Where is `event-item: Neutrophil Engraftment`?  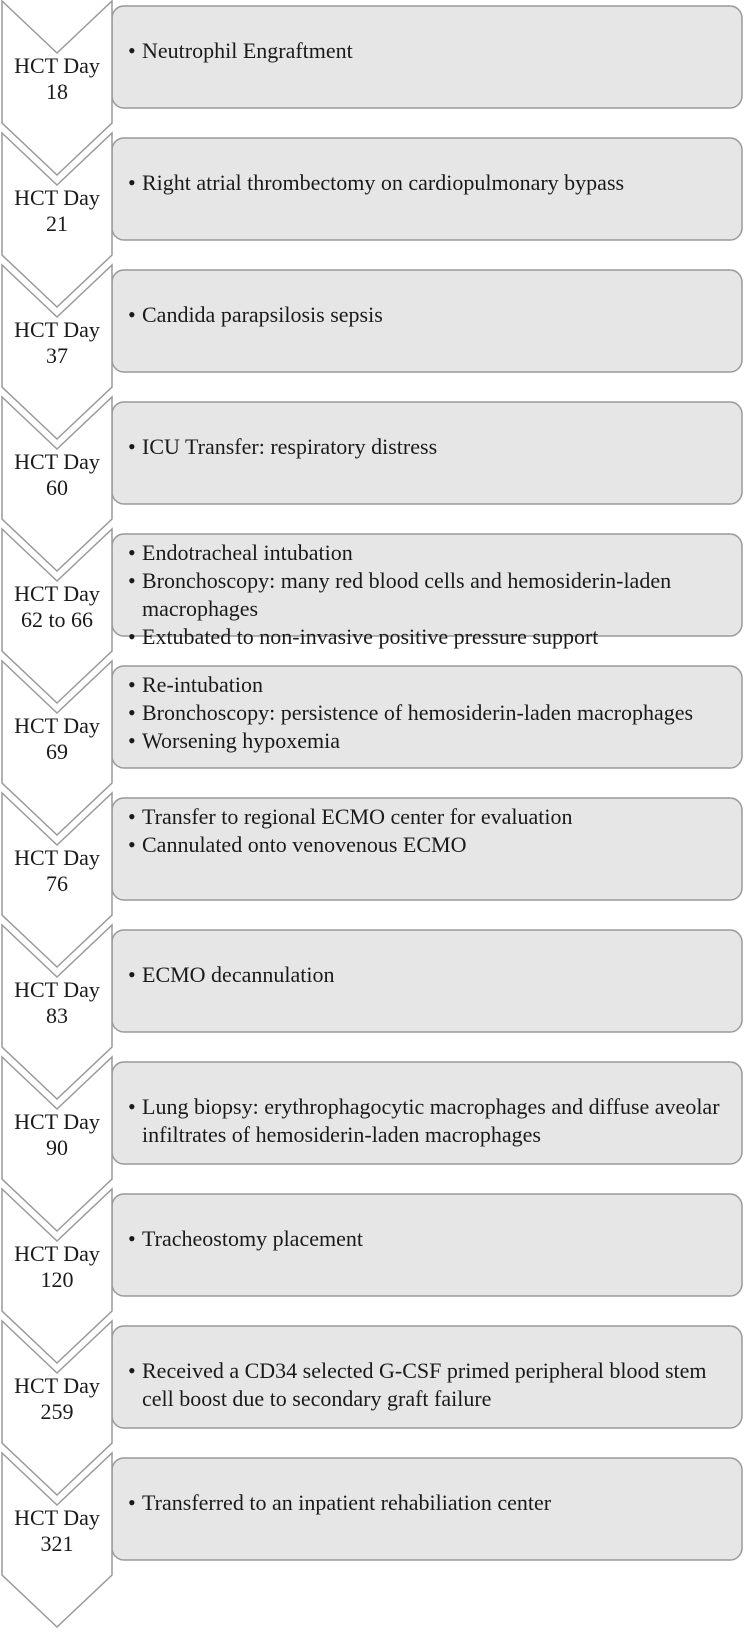 event-item: Neutrophil Engraftment is located at coordinates (428, 51).